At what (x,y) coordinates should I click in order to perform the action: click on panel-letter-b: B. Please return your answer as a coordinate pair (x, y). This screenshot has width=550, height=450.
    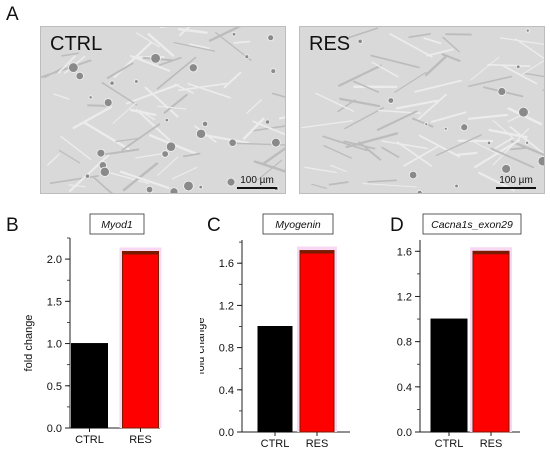
    Looking at the image, I should click on (12, 225).